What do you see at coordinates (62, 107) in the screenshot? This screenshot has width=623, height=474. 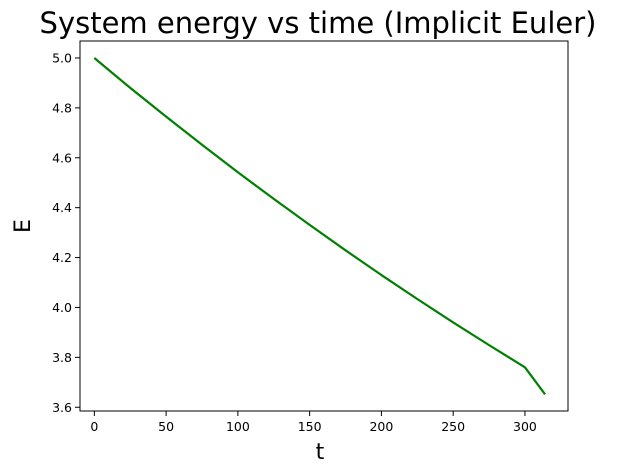 I see `y-tick-label: 4.8` at bounding box center [62, 107].